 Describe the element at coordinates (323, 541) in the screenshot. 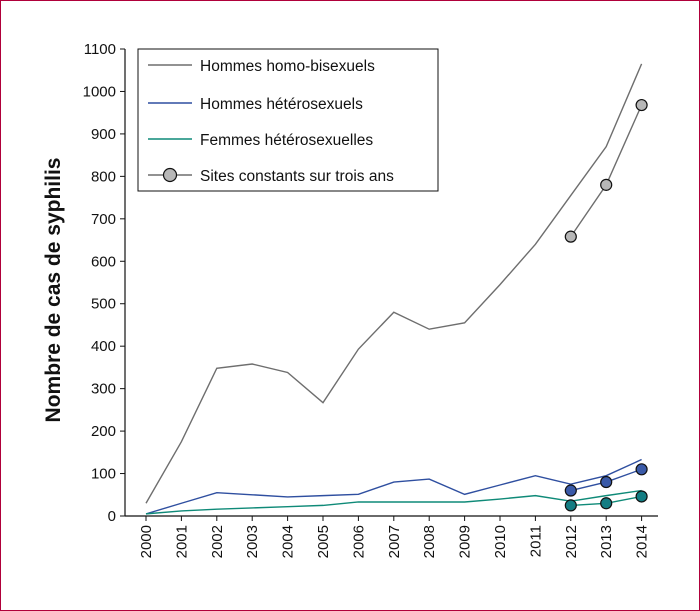

I see `x-tick-label: 2005` at that location.